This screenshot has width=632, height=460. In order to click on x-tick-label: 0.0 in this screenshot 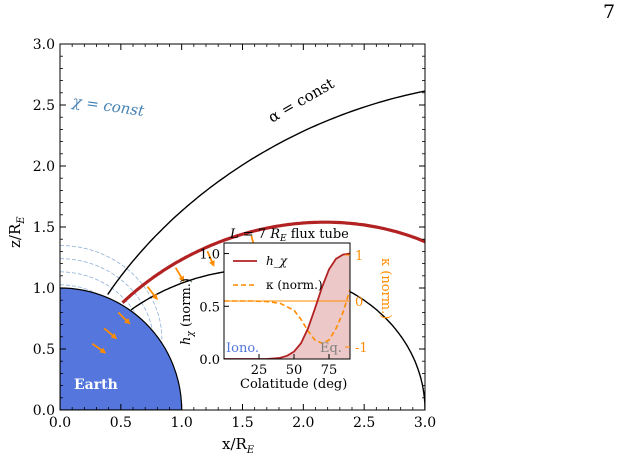, I will do `click(60, 423)`.